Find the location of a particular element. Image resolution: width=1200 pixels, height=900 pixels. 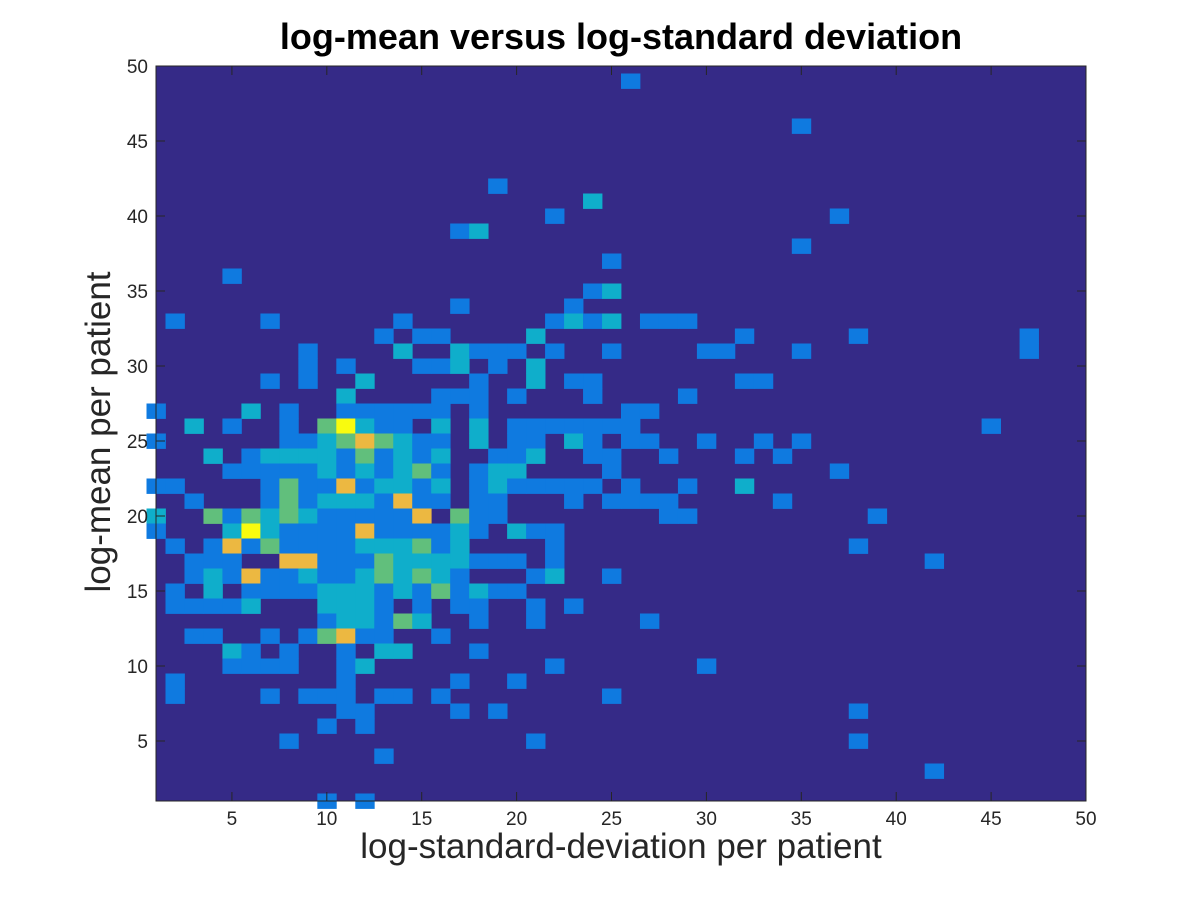

x-tick-label: 35 is located at coordinates (801, 819).